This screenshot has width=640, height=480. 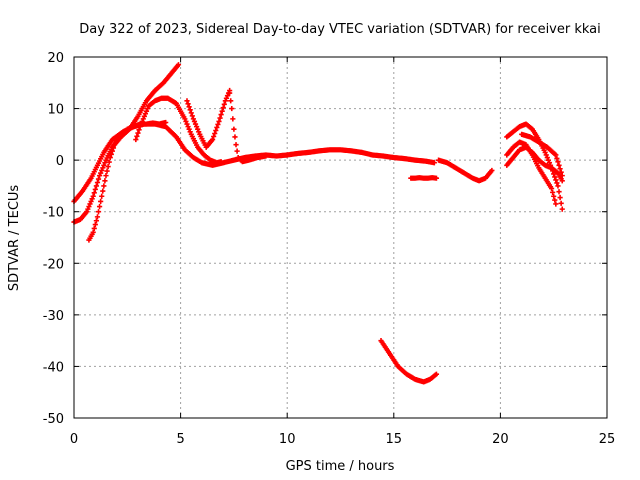 What do you see at coordinates (340, 466) in the screenshot?
I see `x-axis-label: GPS time / hours` at bounding box center [340, 466].